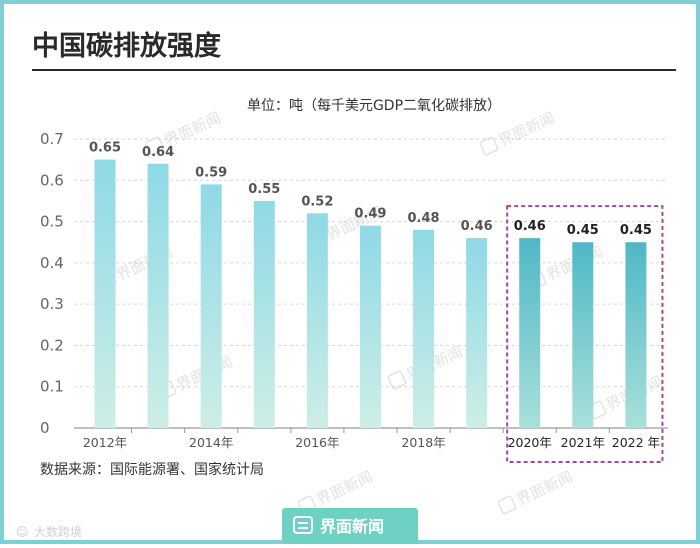 The image size is (700, 548). I want to click on bar-2014年, so click(211, 306).